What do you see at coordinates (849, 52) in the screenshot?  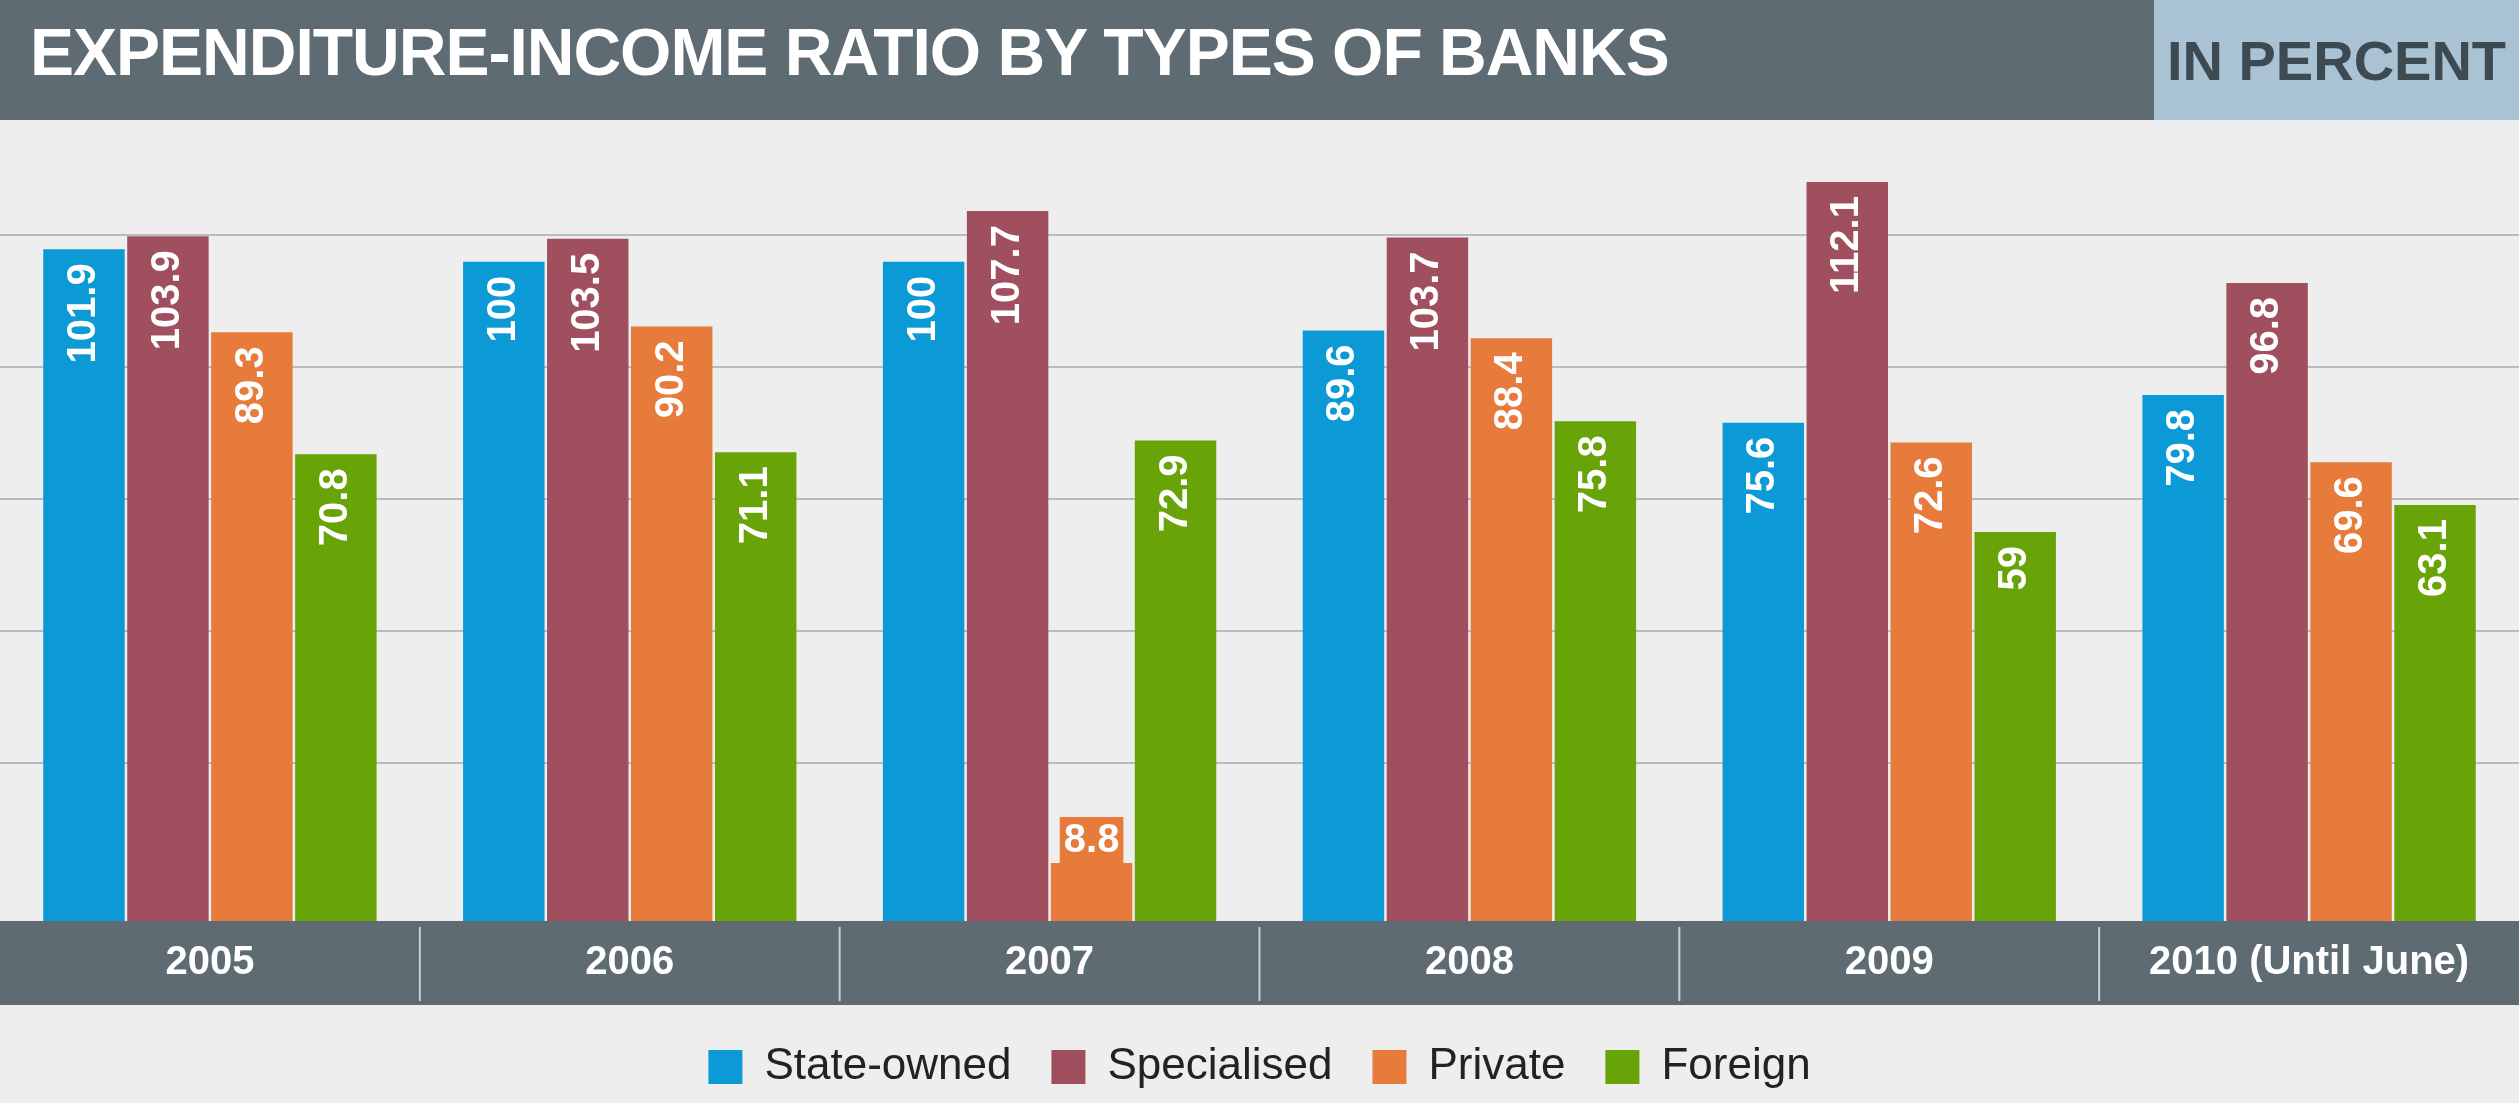 I see `chart-title: EXPENDITURE-INCOME RATIO BY TYPES OF BANKS` at bounding box center [849, 52].